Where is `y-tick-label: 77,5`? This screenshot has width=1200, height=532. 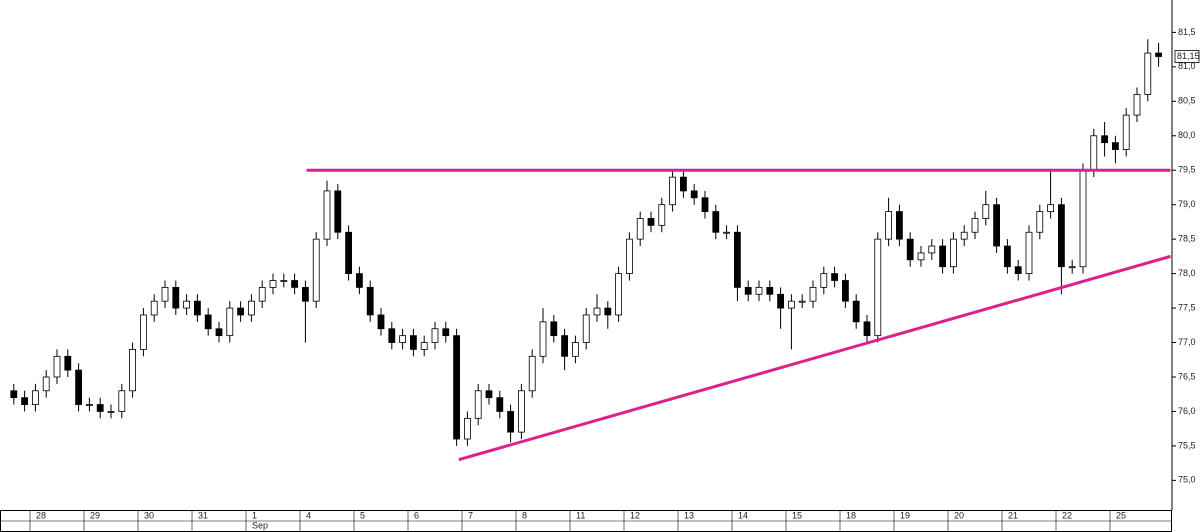 y-tick-label: 77,5 is located at coordinates (1187, 307).